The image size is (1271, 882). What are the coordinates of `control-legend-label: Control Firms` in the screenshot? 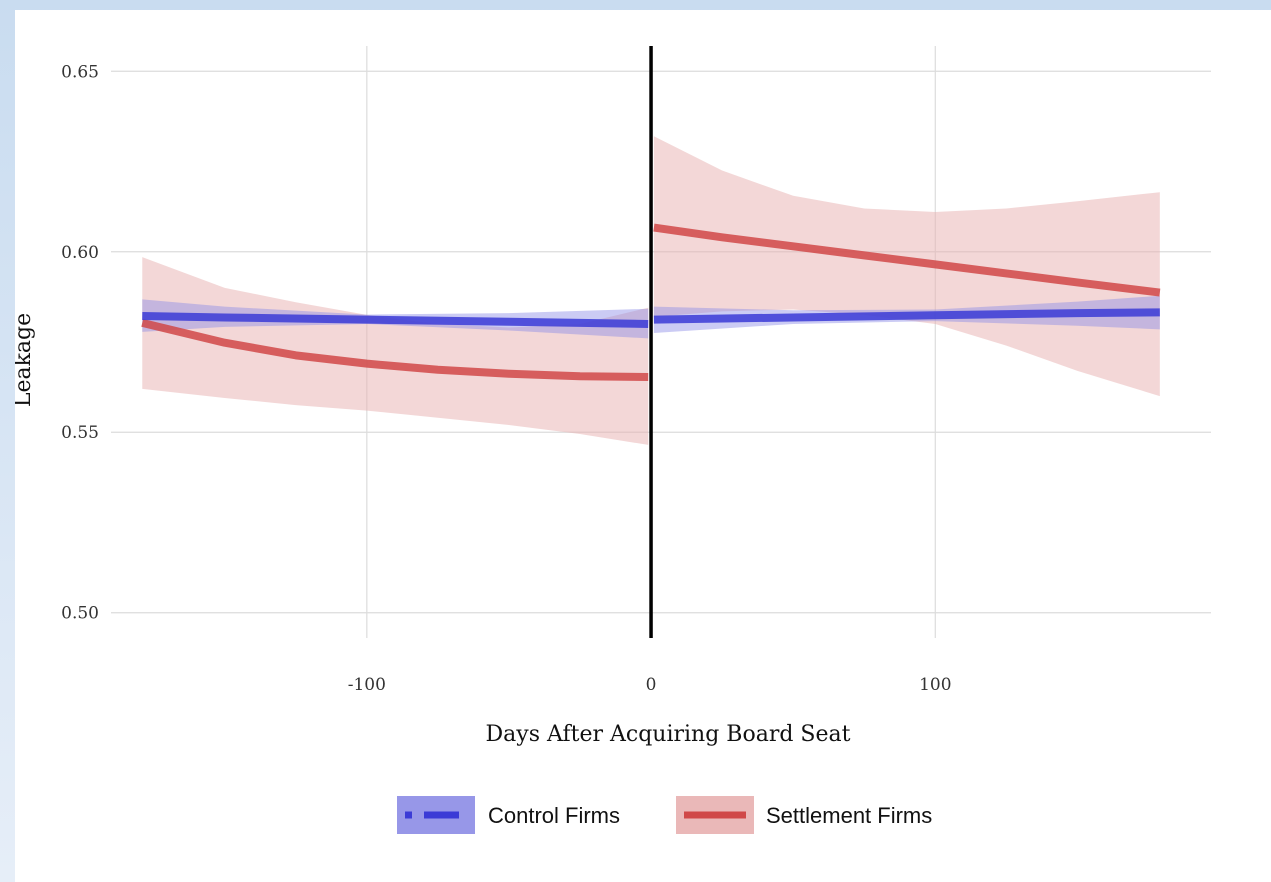 It's located at (554, 815).